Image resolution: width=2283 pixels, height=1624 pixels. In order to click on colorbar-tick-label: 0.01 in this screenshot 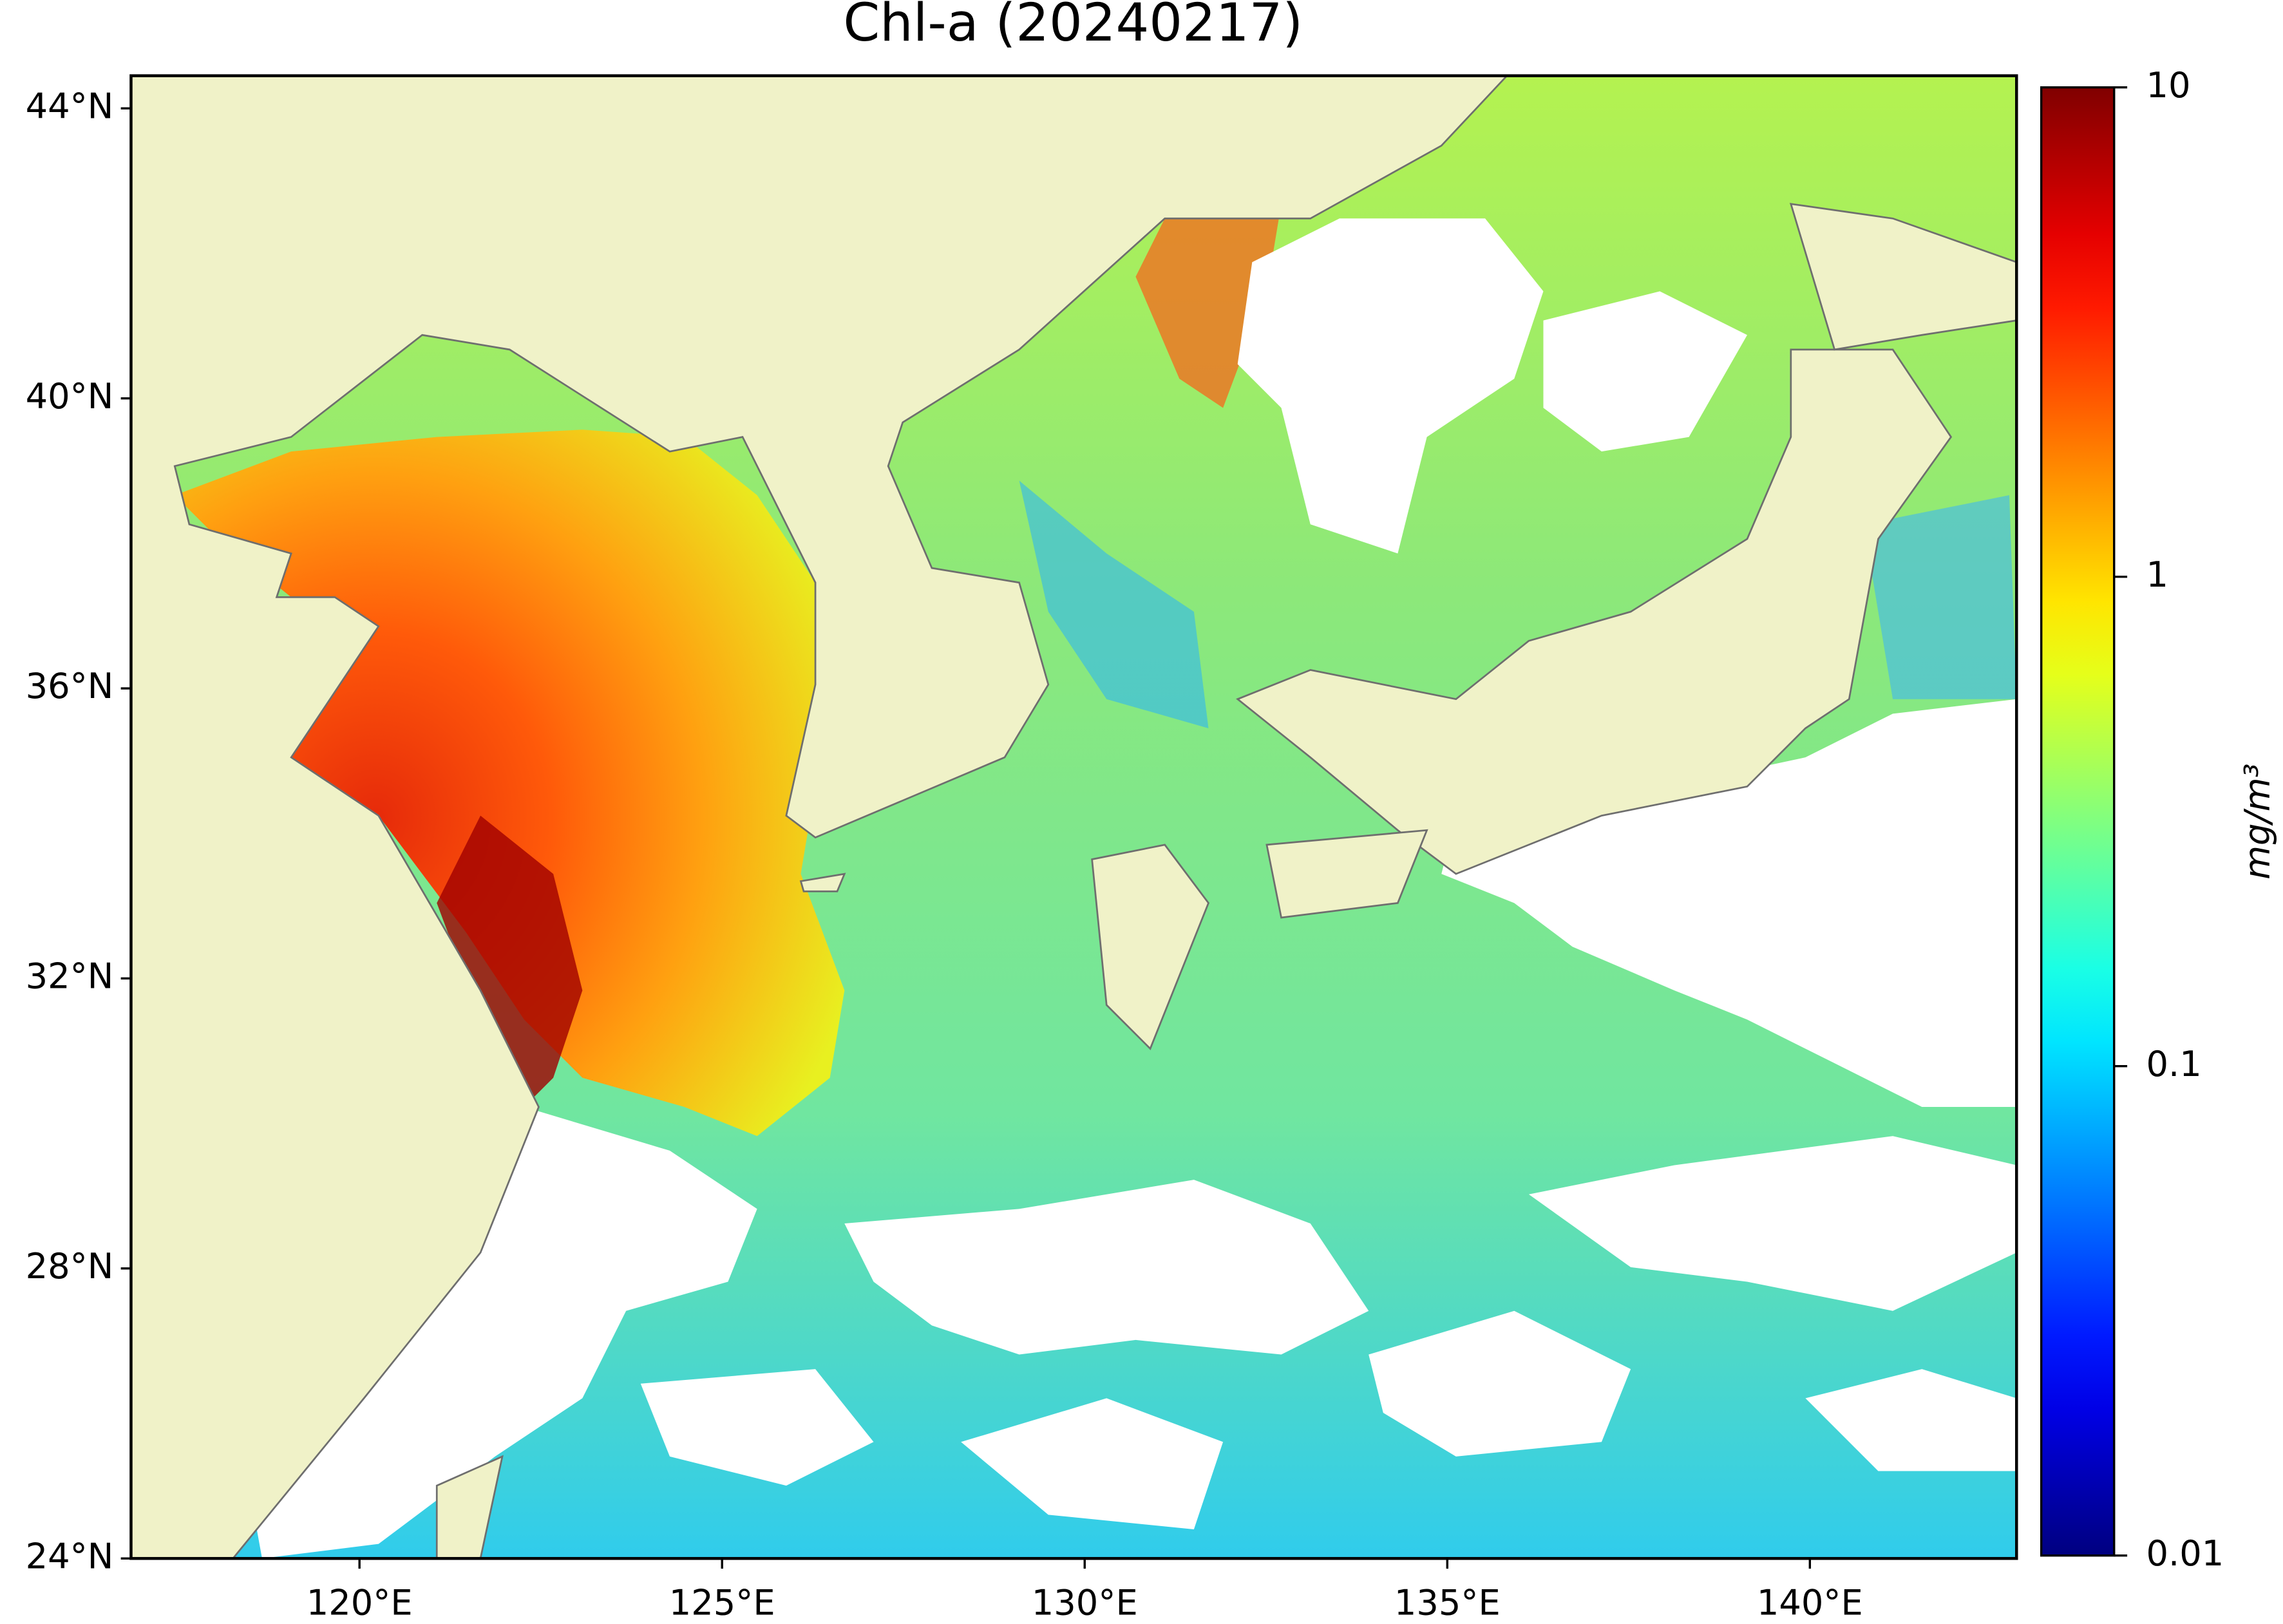, I will do `click(2185, 1554)`.